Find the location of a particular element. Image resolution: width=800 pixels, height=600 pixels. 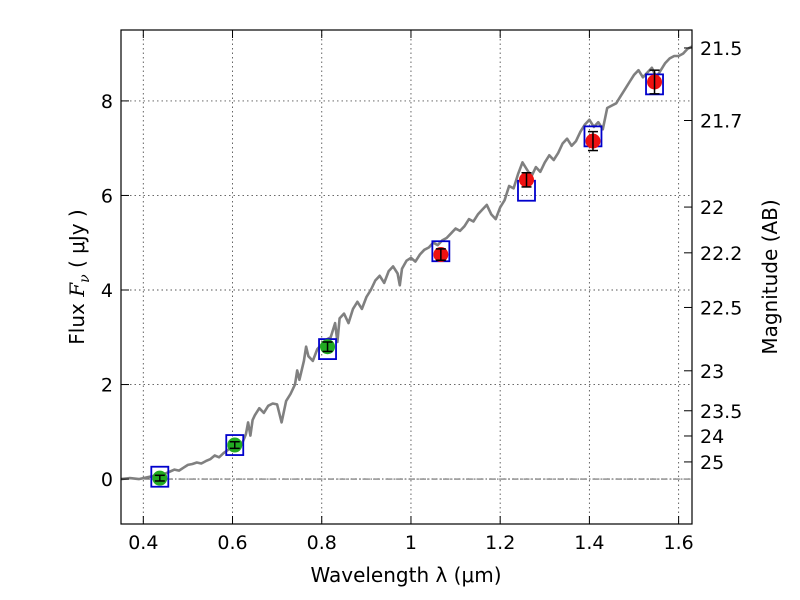

mag-tick-label: 24 is located at coordinates (712, 437).